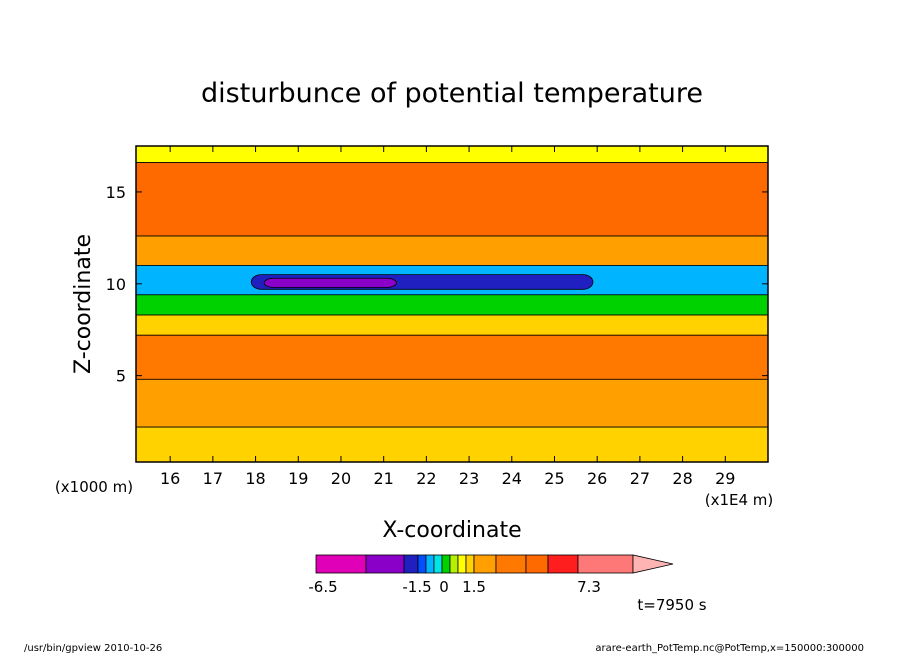  What do you see at coordinates (640, 478) in the screenshot?
I see `x-tick-label: 27` at bounding box center [640, 478].